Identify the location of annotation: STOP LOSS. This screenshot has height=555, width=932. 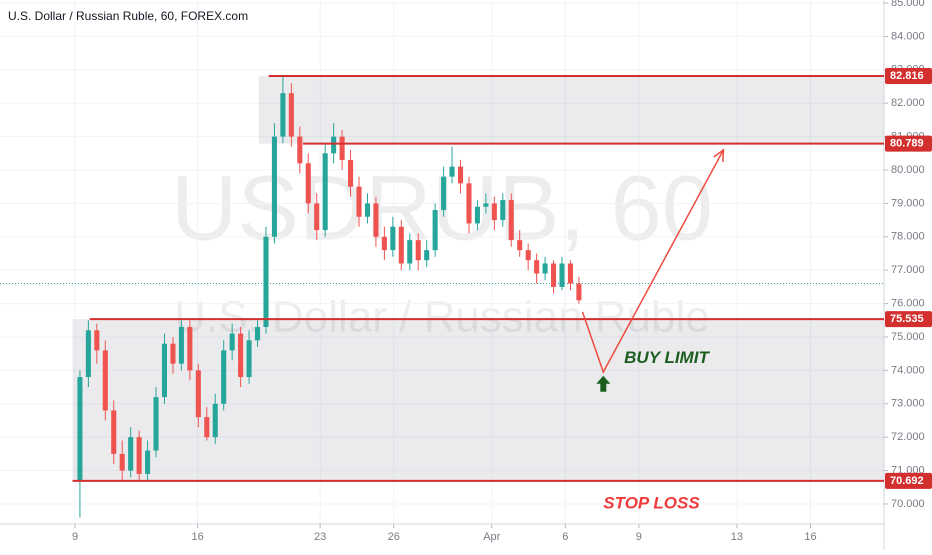
(651, 502).